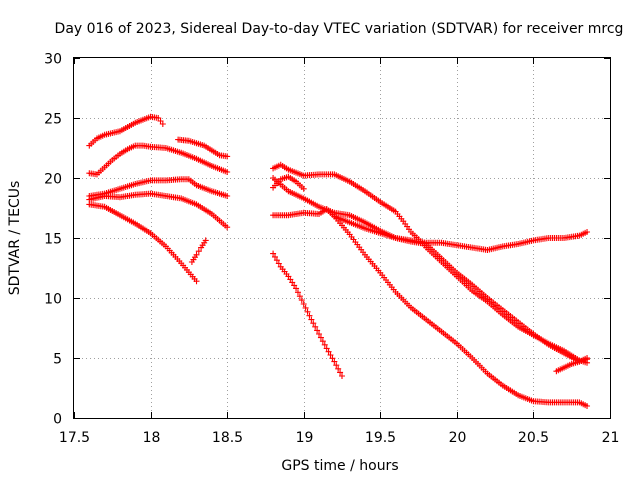 The width and height of the screenshot is (640, 480). What do you see at coordinates (143, 243) in the screenshot?
I see `series-track-e` at bounding box center [143, 243].